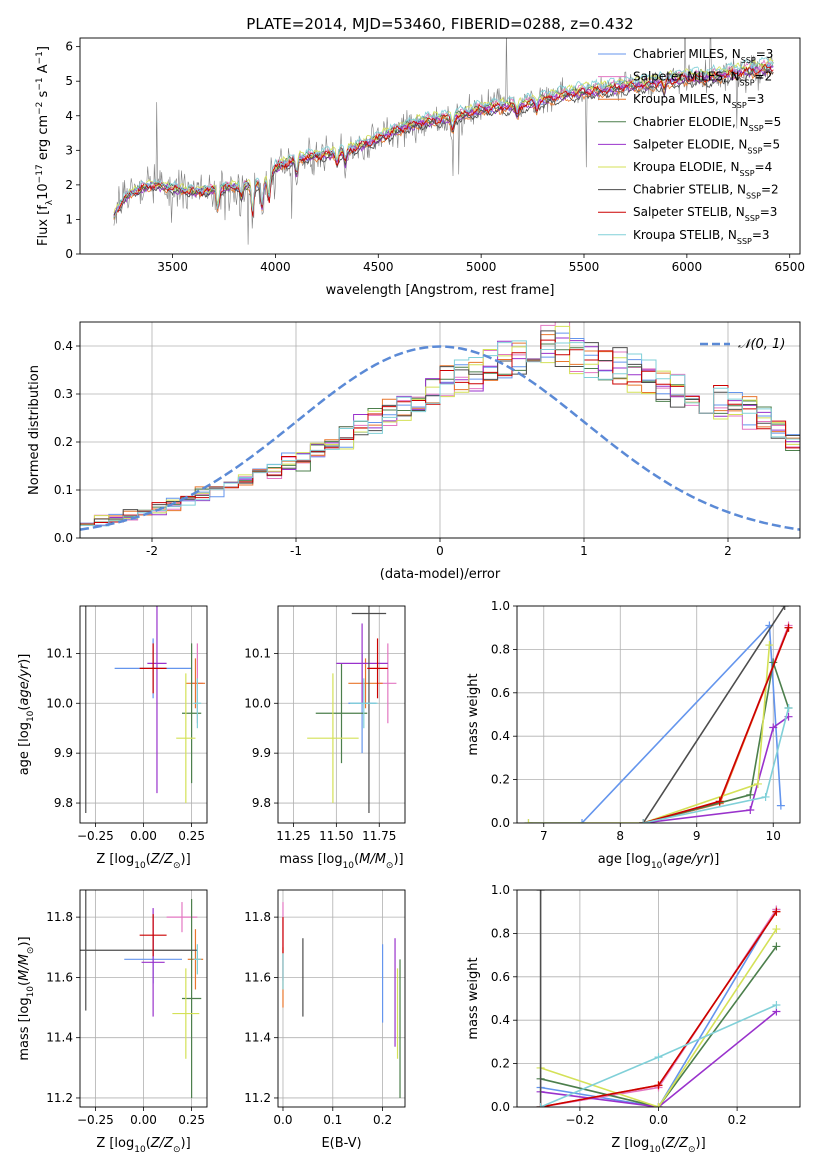 Image resolution: width=819 pixels, height=1170 pixels. Describe the element at coordinates (687, 267) in the screenshot. I see `x-tick-label: 6000` at that location.